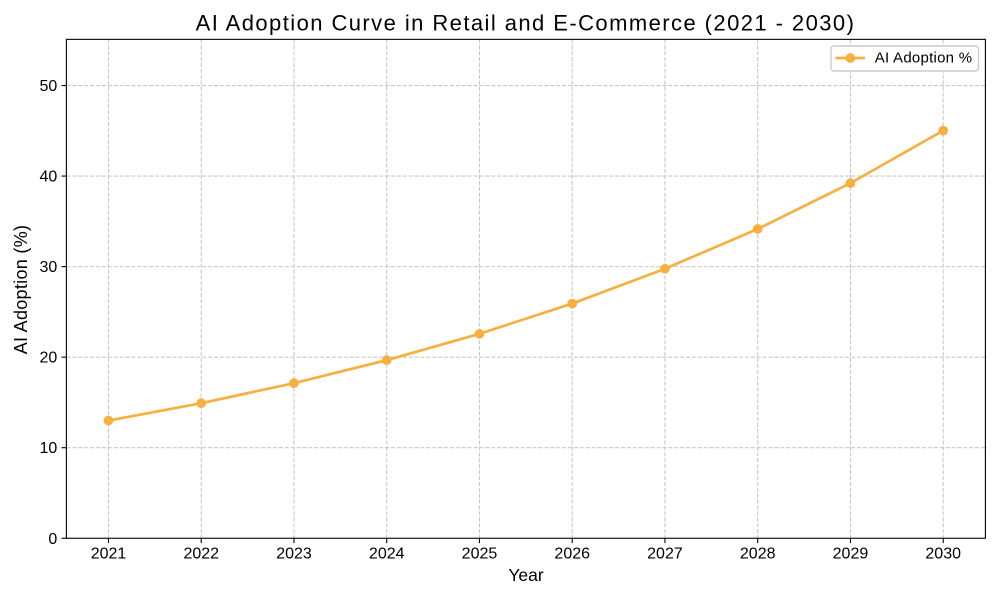 The height and width of the screenshot is (600, 1000). Describe the element at coordinates (49, 267) in the screenshot. I see `svg-text: 30` at that location.